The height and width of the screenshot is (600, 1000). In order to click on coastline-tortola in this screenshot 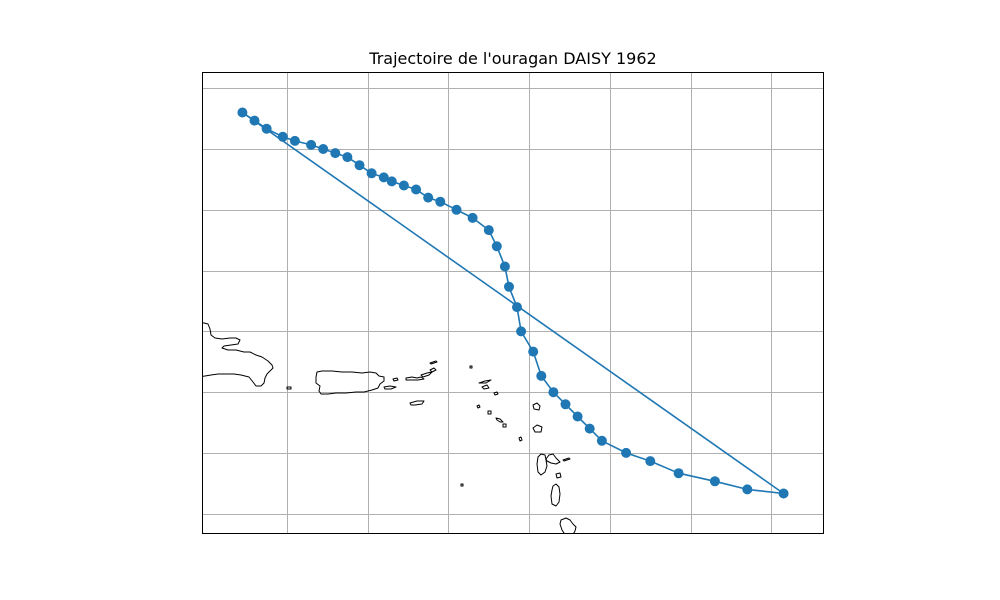, I will do `click(426, 374)`.